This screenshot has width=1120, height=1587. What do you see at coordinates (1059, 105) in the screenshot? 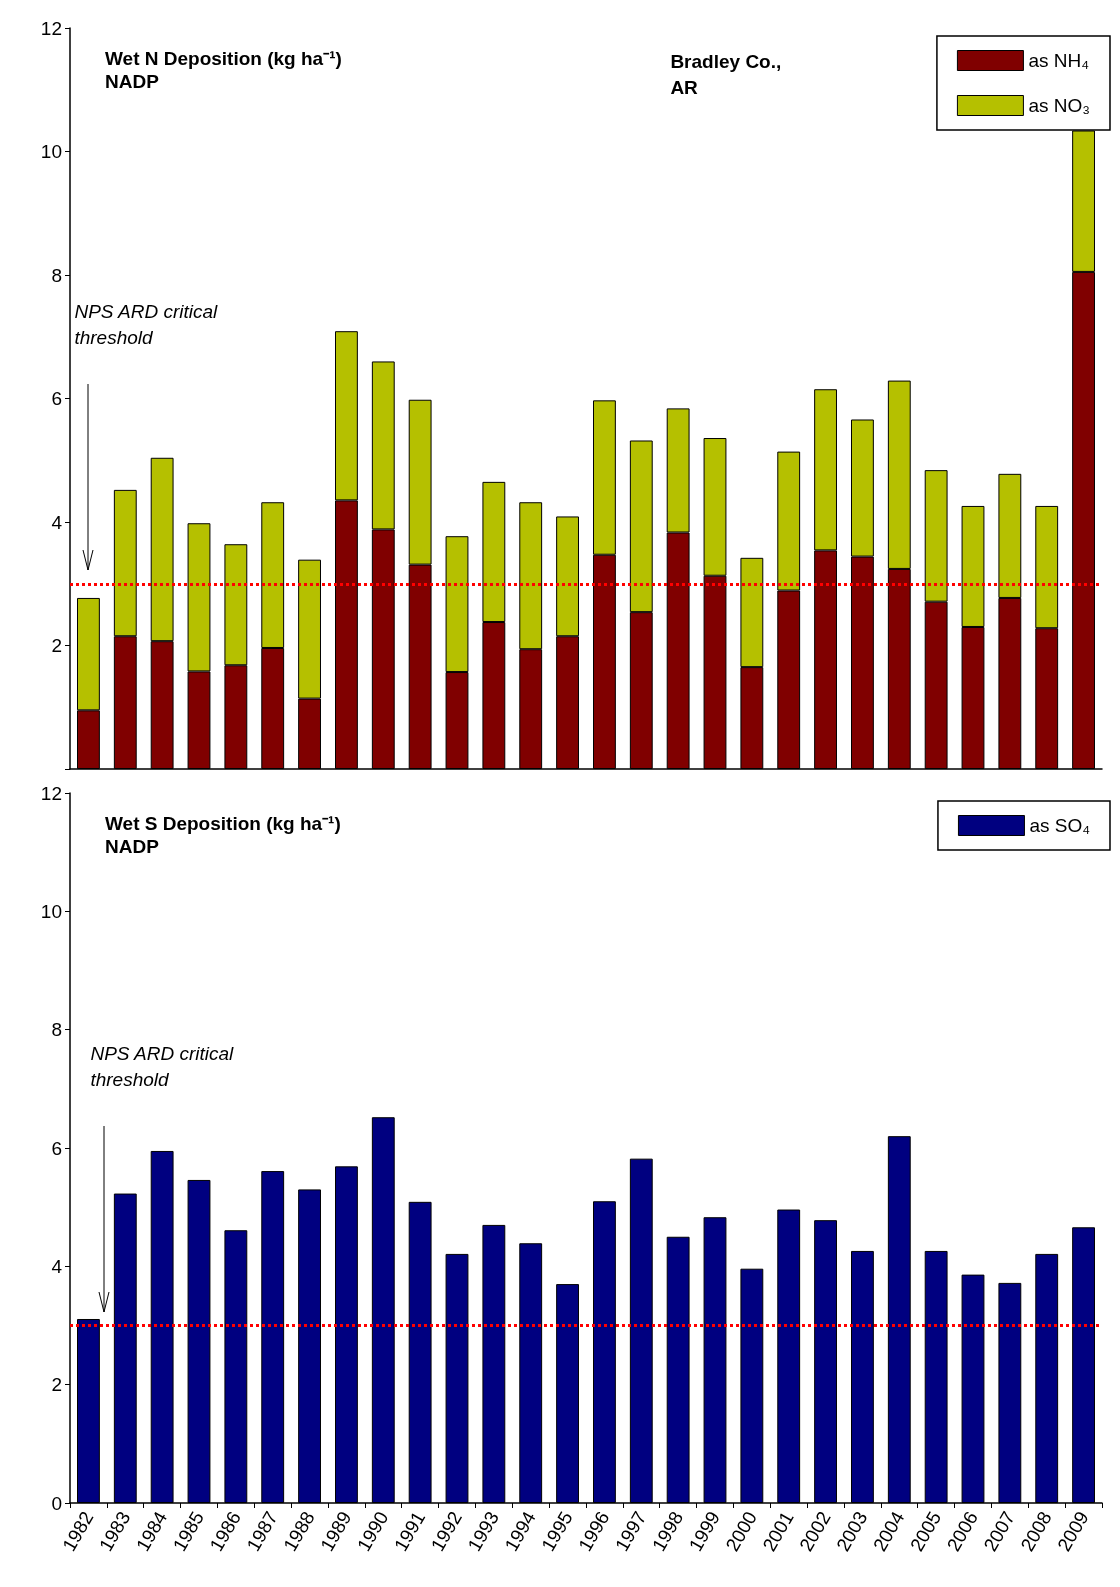
I see `legend-label: as NO₃` at bounding box center [1059, 105].